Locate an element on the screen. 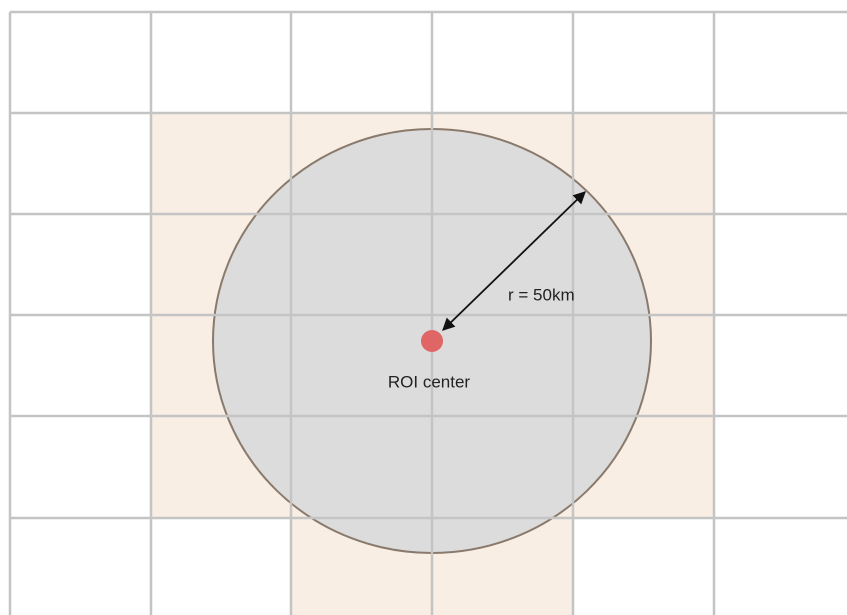  radius-label: r = 50km is located at coordinates (541, 294).